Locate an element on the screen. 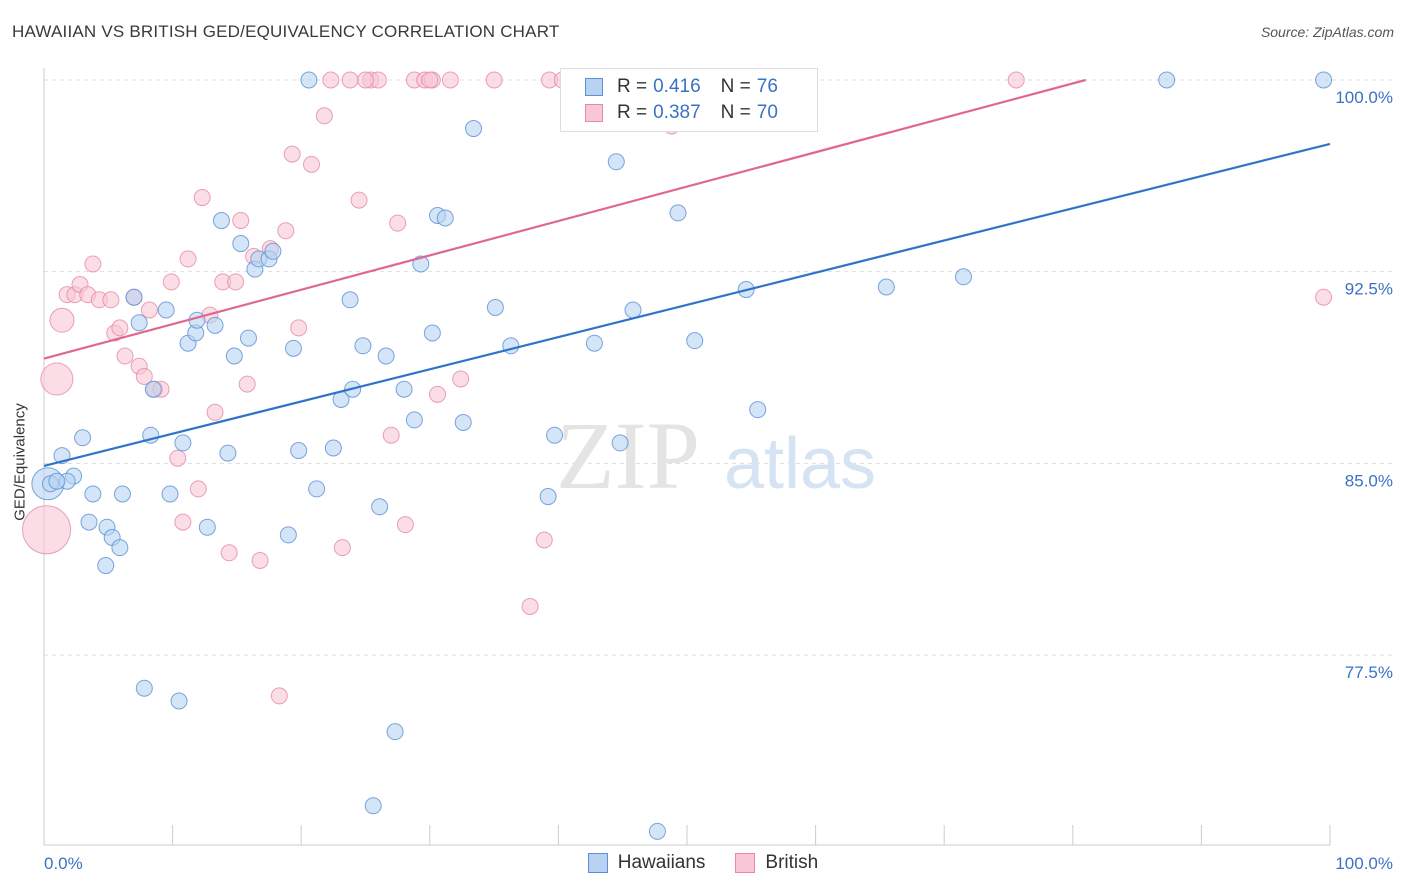 The image size is (1406, 892). hawaiians-r-value: 0.416 is located at coordinates (677, 86).